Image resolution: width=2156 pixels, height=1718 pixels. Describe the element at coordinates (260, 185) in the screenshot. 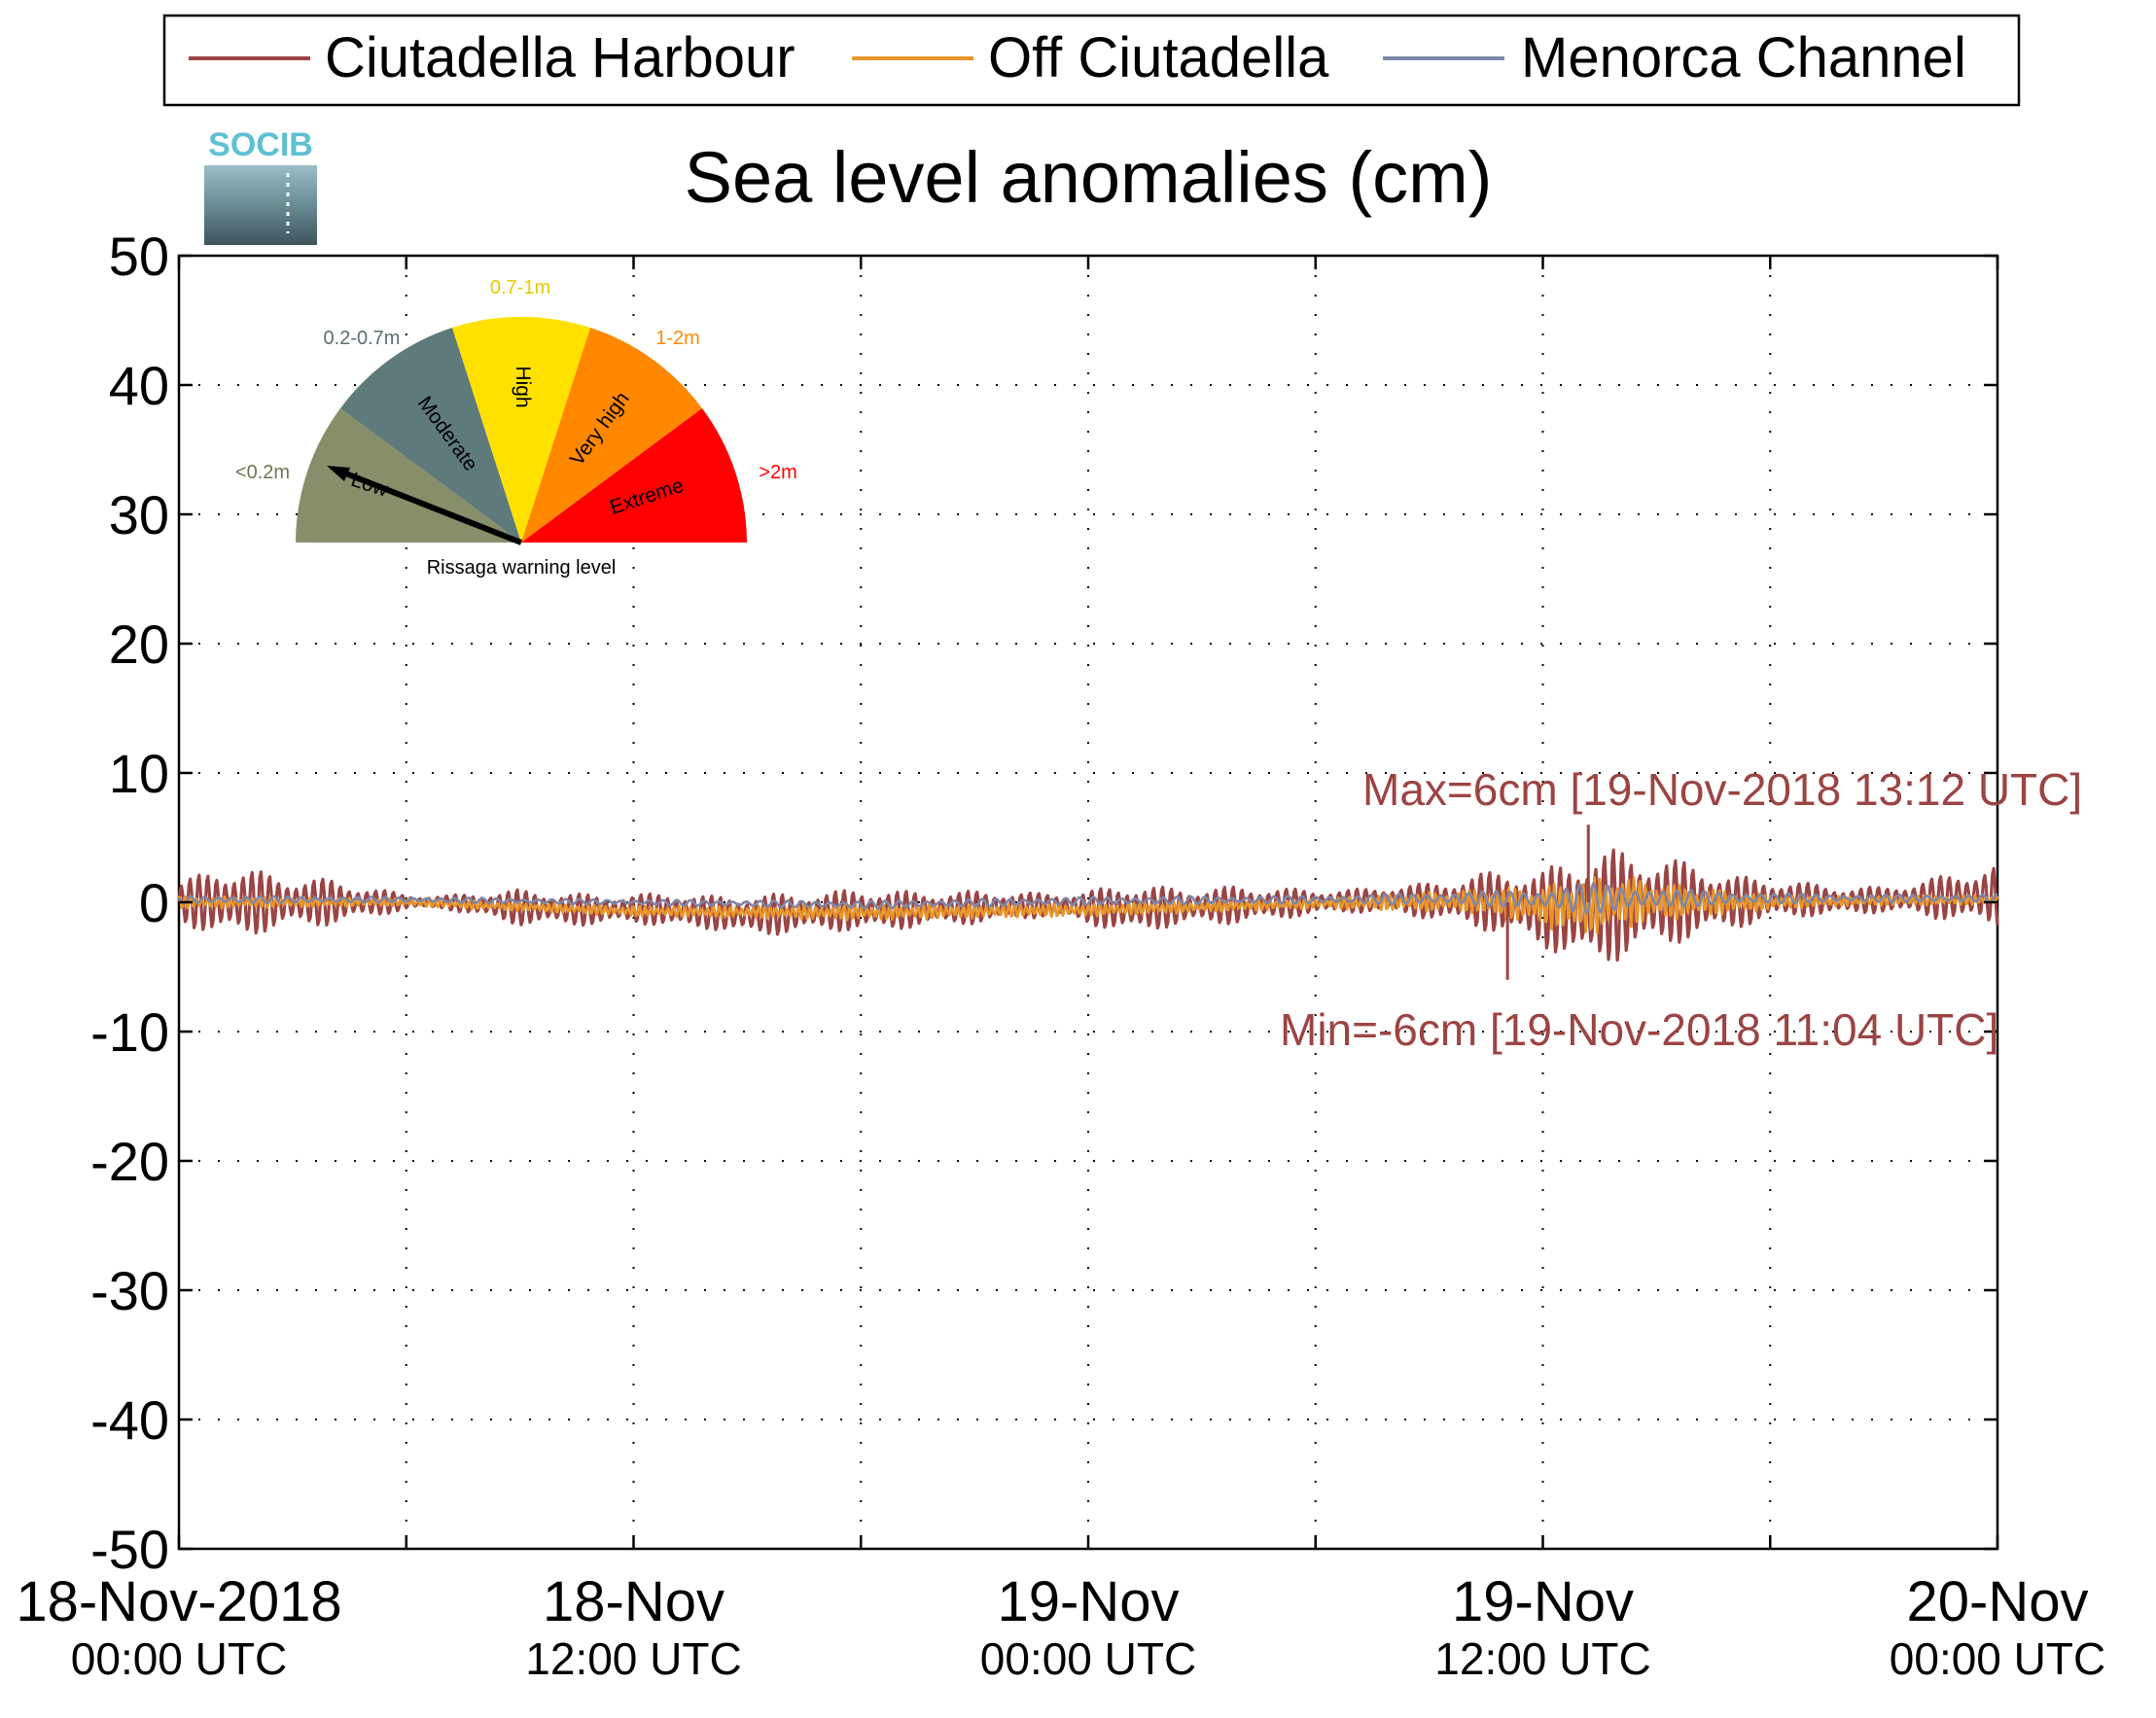

I see `socib-logo: SOCIB` at that location.